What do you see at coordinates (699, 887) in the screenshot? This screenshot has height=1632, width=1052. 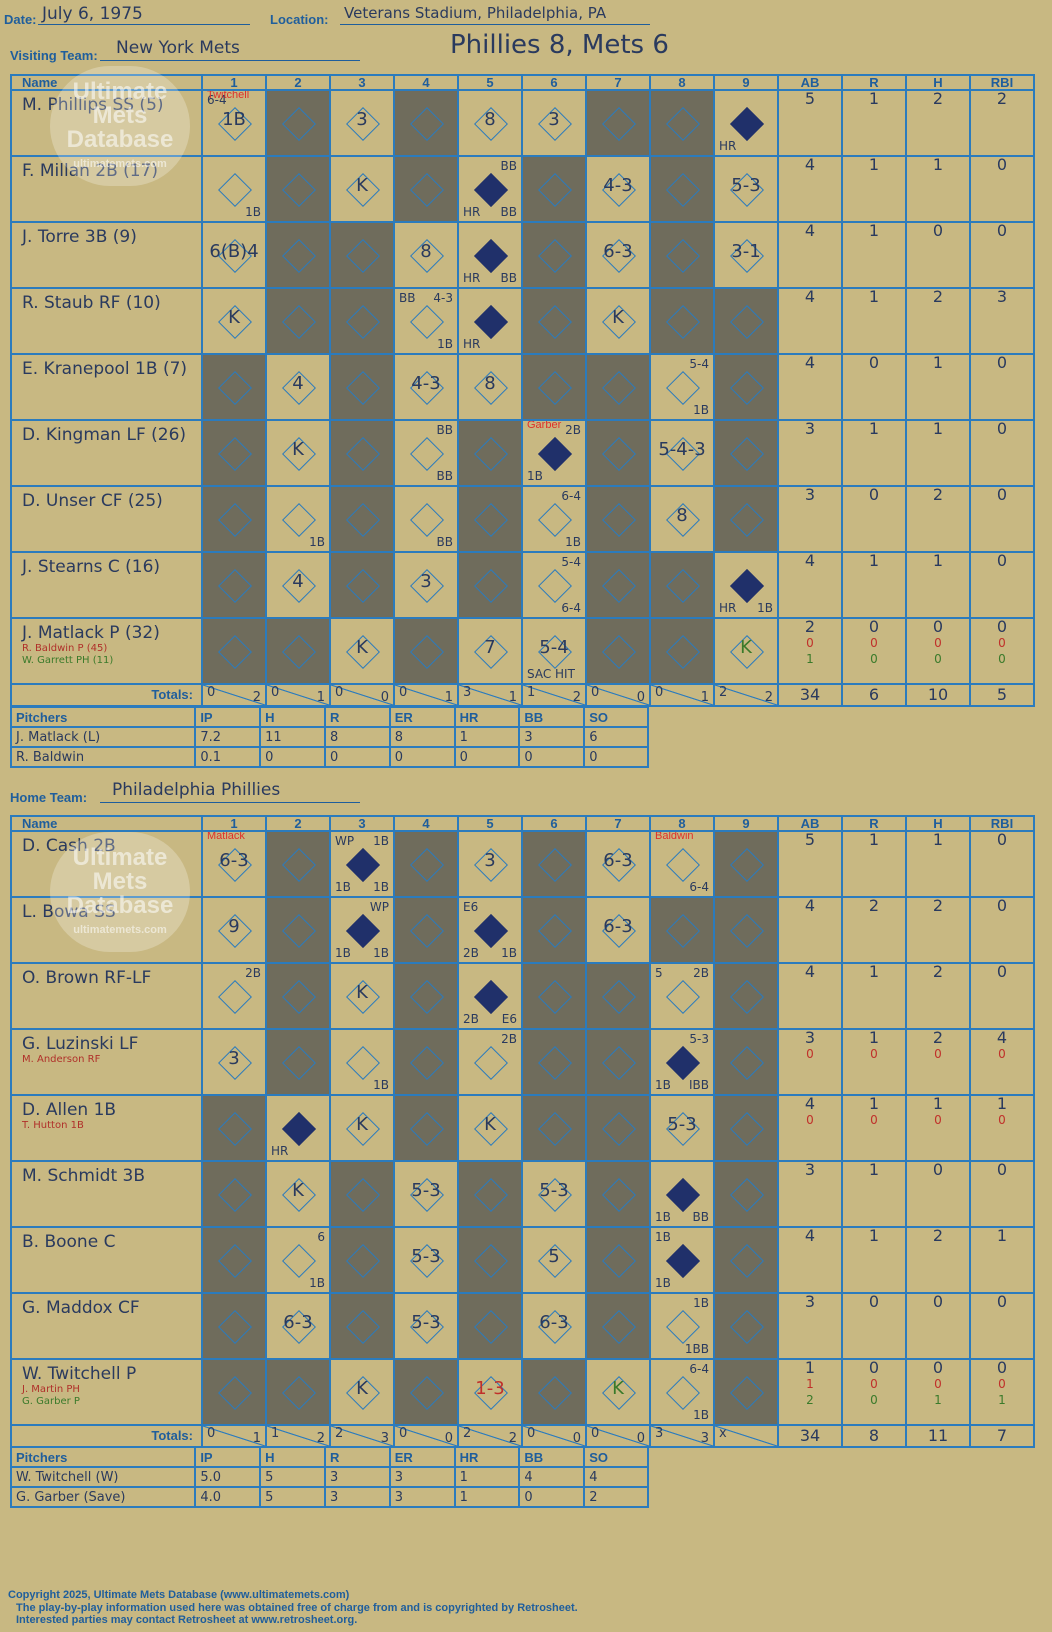 I see `play-annotation: 6-4` at bounding box center [699, 887].